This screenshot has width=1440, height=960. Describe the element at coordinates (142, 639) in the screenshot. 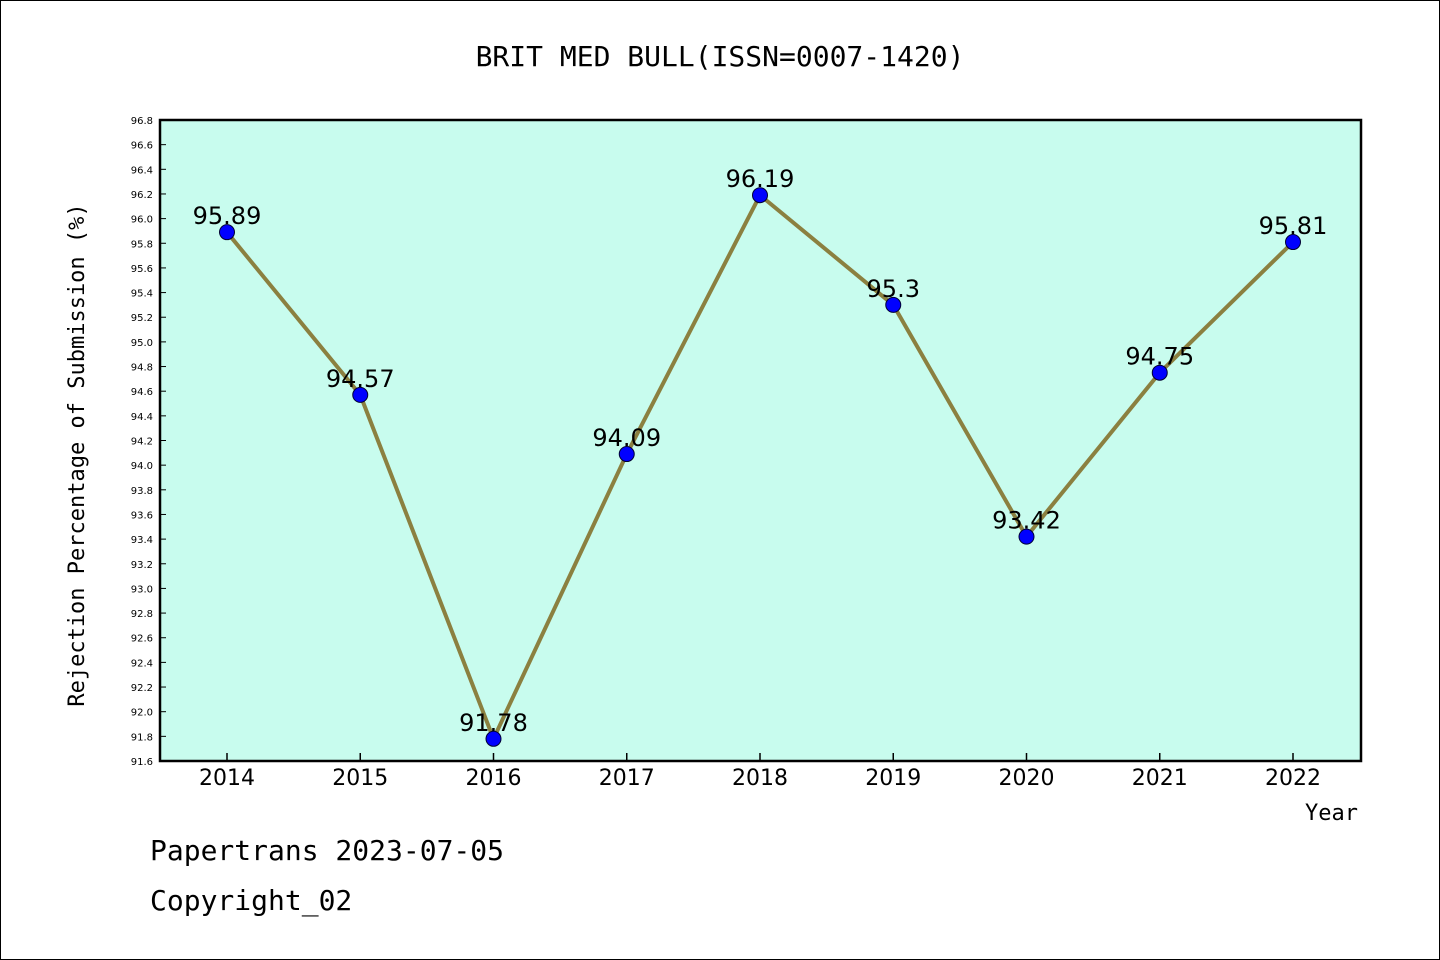

I see `y-tick-label: 92.6` at that location.